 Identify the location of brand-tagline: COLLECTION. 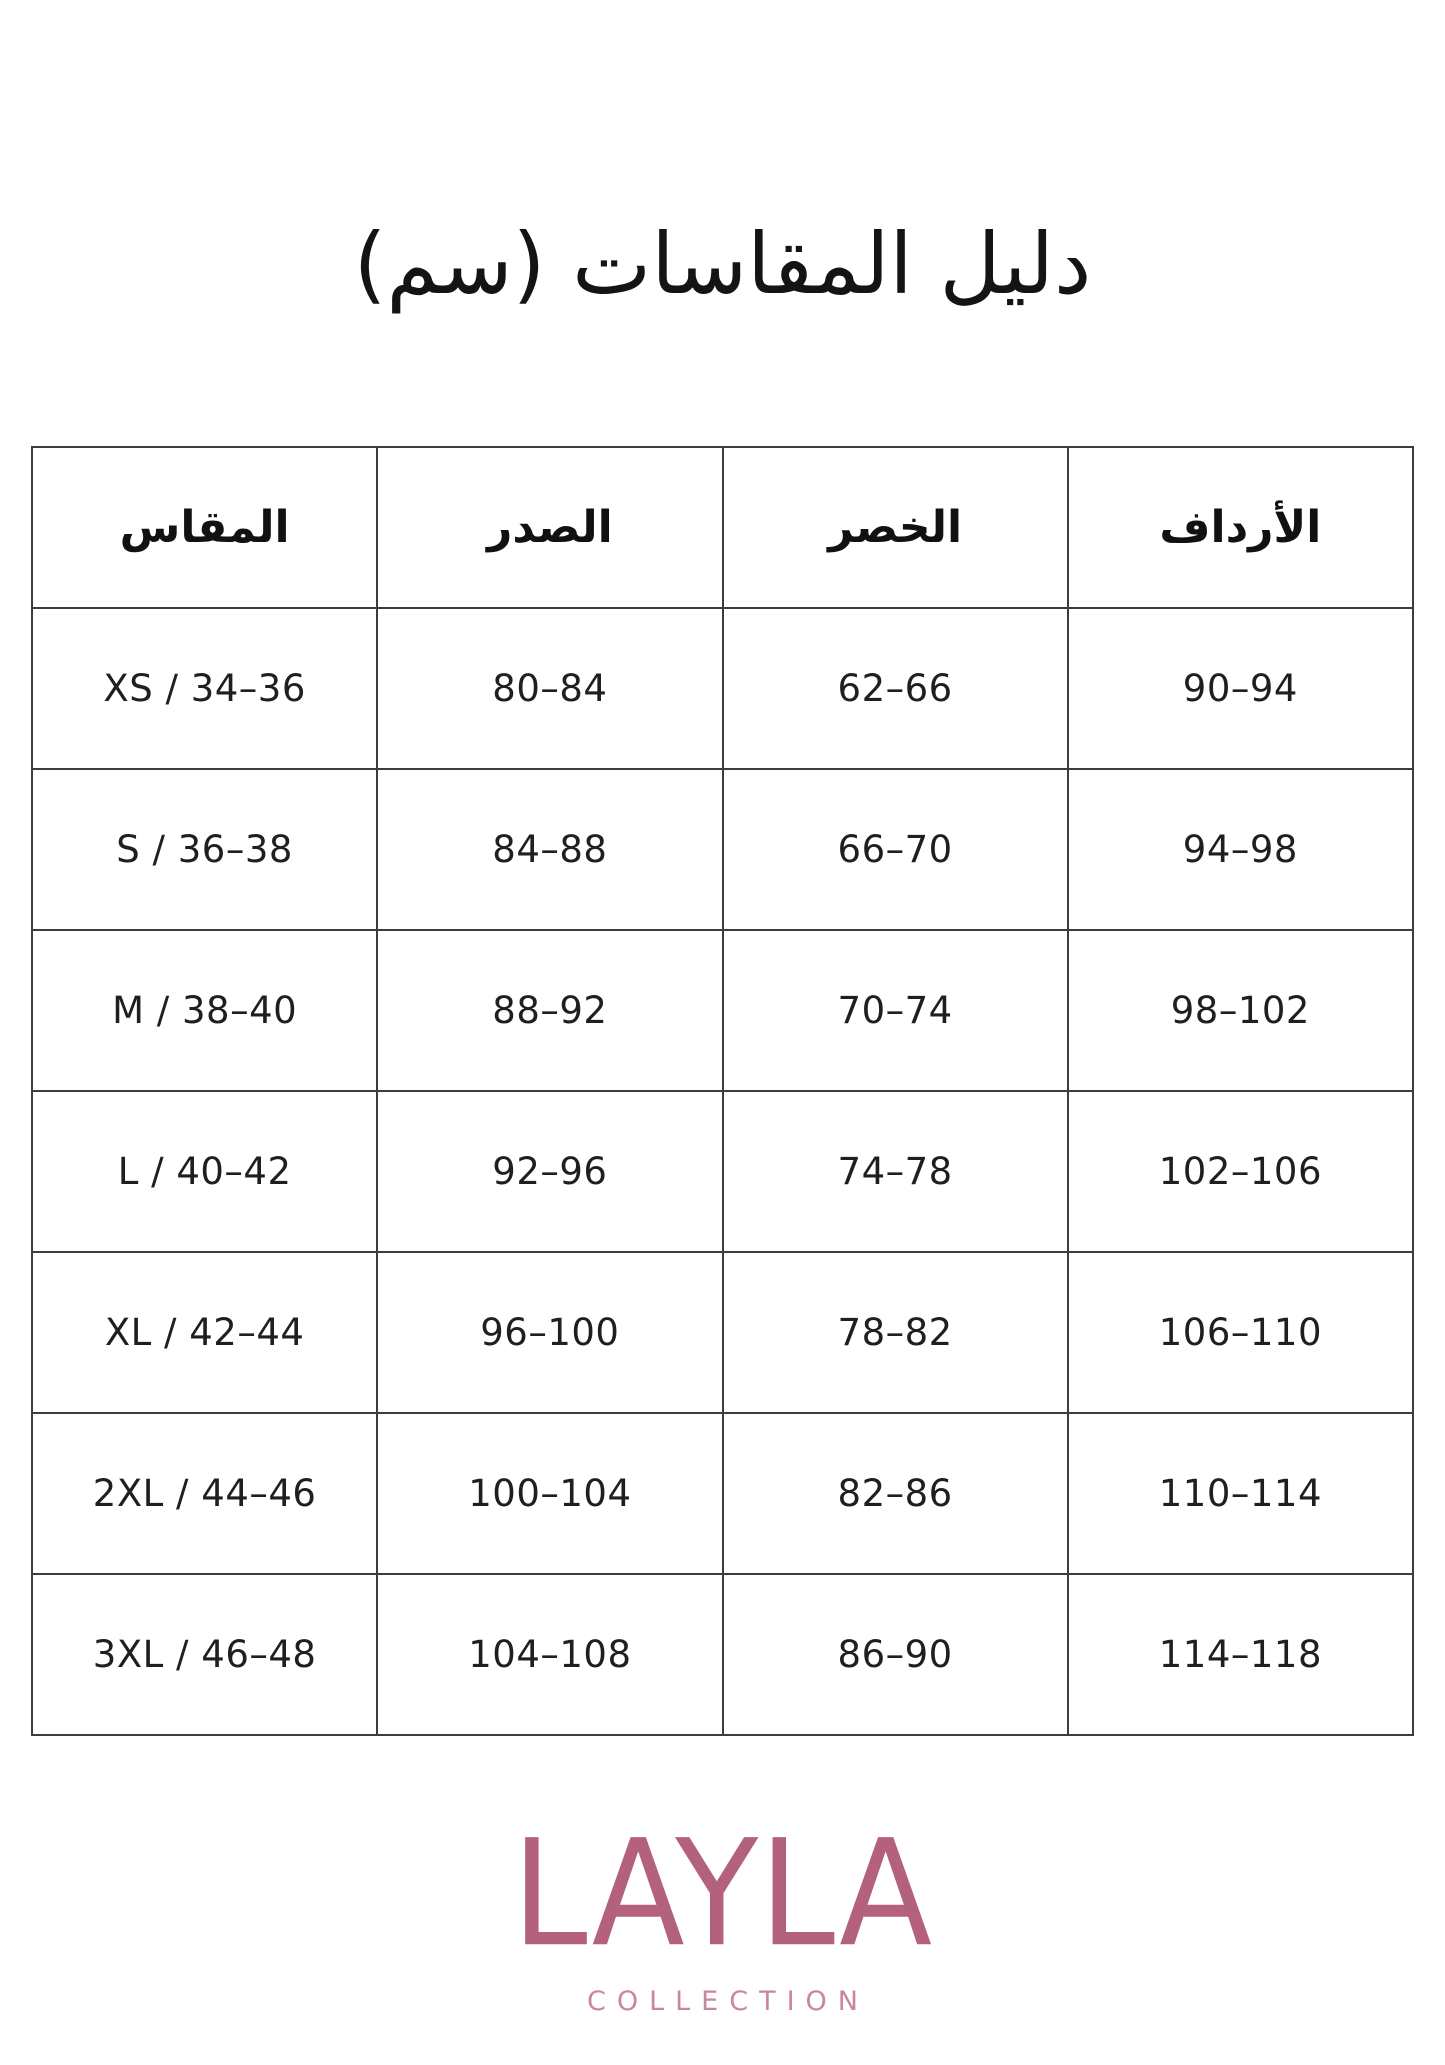
(727, 2001).